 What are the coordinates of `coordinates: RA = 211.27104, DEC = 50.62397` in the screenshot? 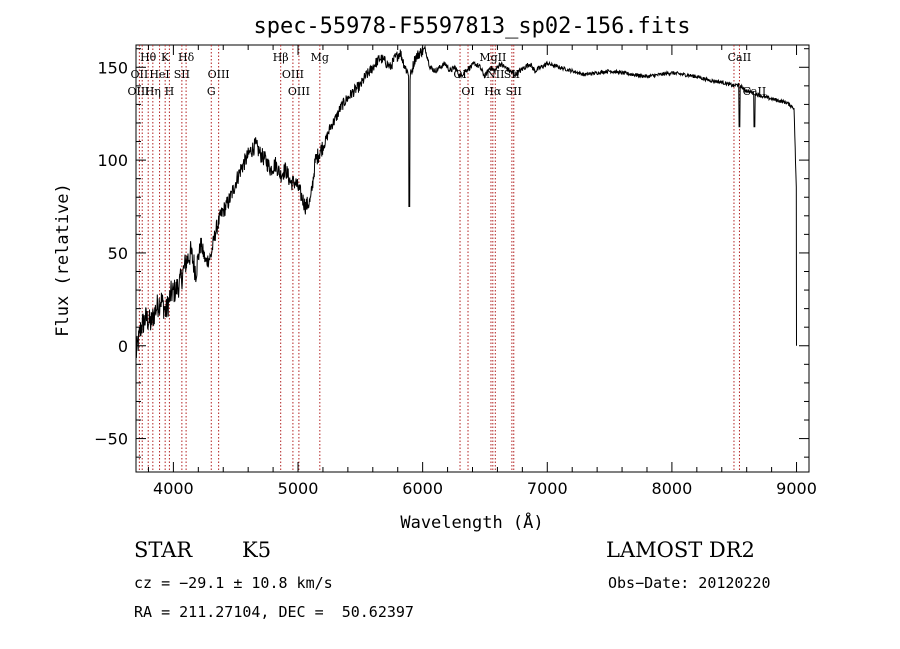 It's located at (274, 612).